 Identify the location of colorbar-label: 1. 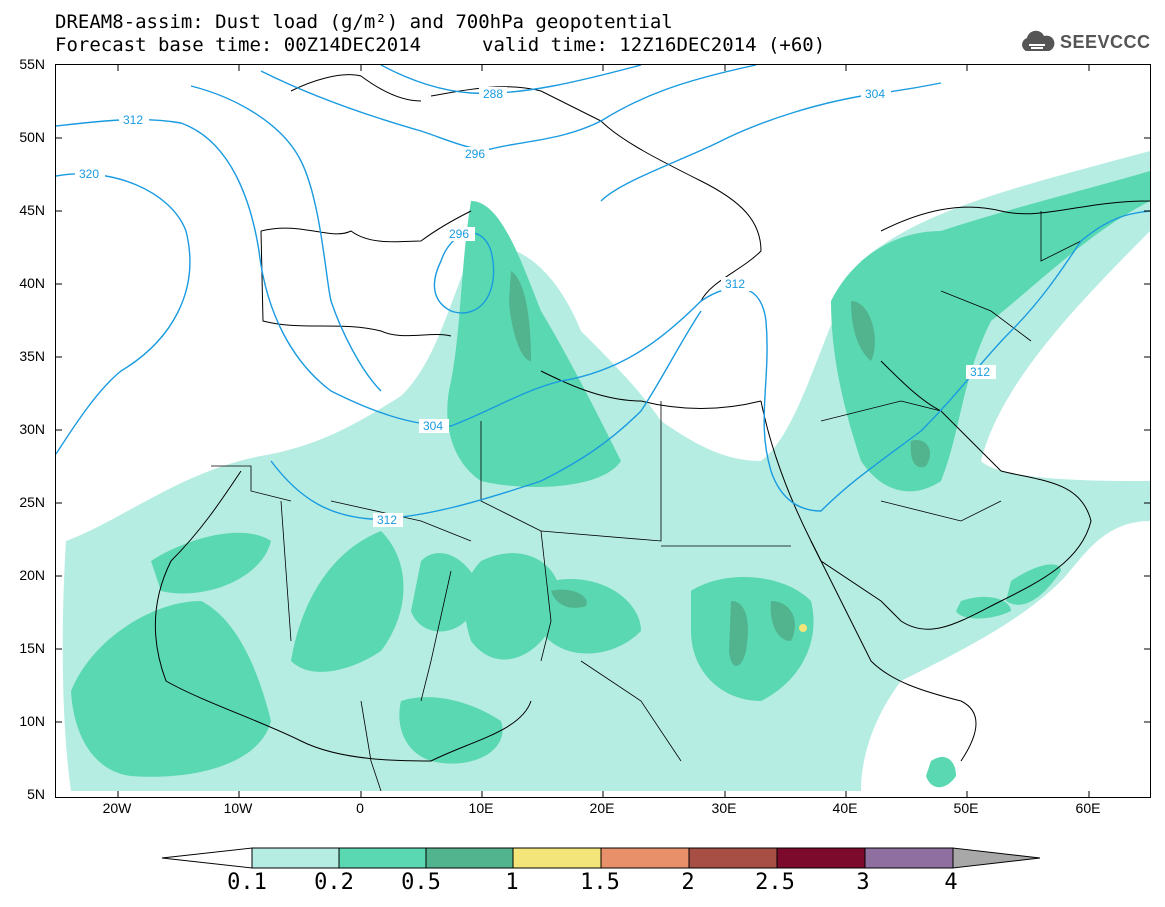
(512, 882).